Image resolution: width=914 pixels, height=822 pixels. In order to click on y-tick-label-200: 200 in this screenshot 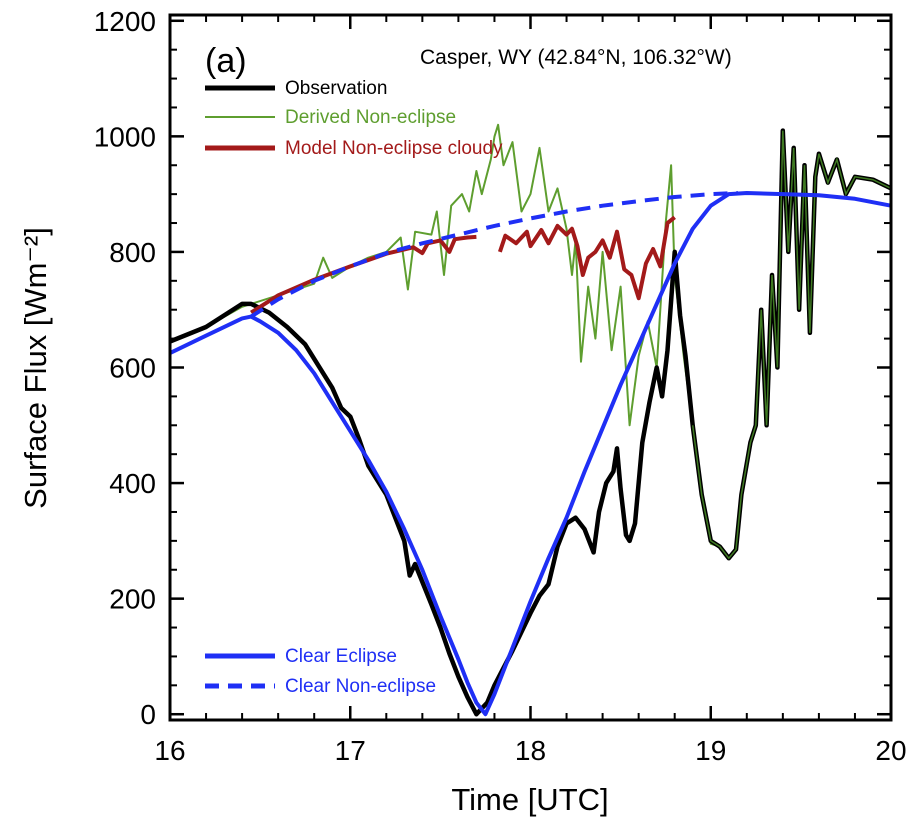, I will do `click(132, 599)`.